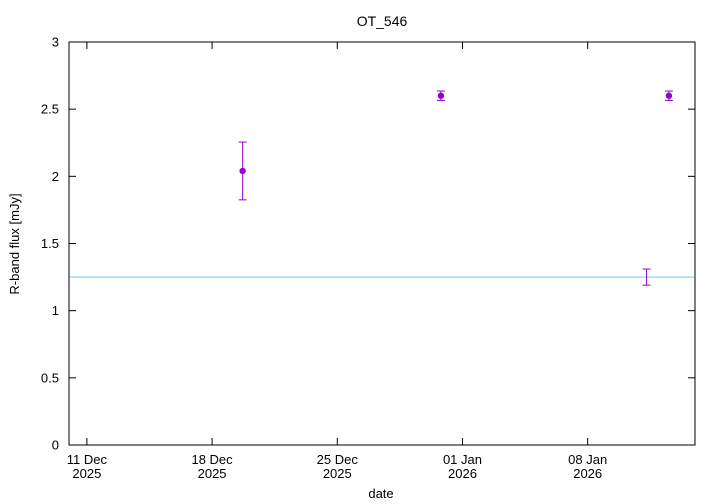 This screenshot has height=504, width=720. I want to click on y-axis-label: R-band flux [mJy], so click(14, 243).